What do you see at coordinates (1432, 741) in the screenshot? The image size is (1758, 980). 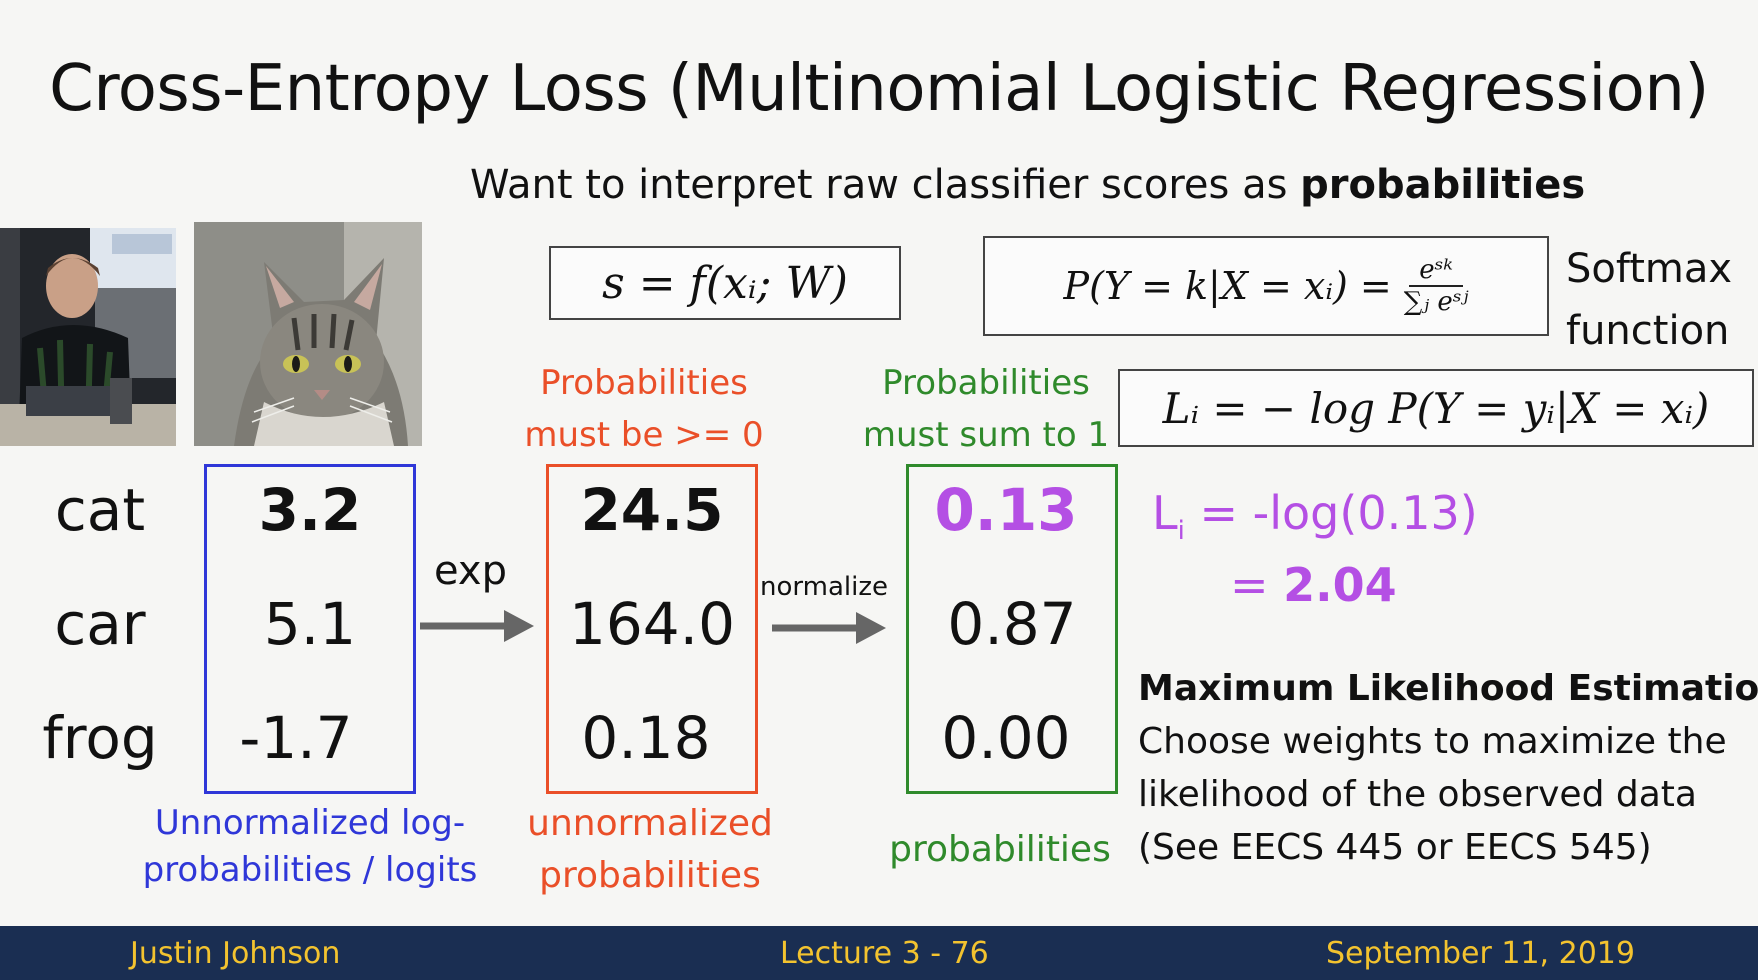 I see `mle-line: Choose weights to maximize the` at bounding box center [1432, 741].